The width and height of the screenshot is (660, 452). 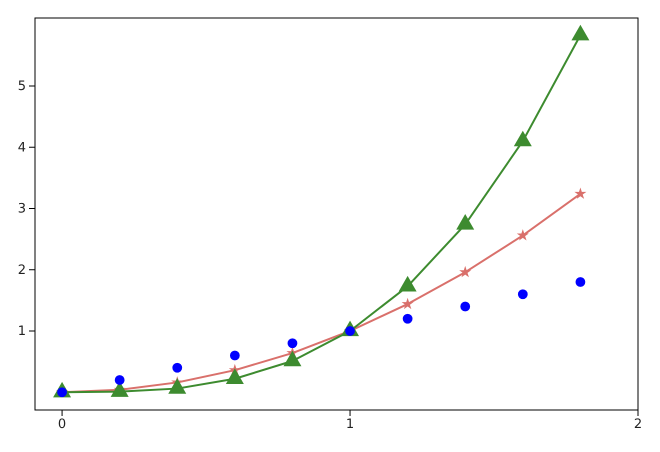 What do you see at coordinates (350, 424) in the screenshot?
I see `x-tick-label: 1` at bounding box center [350, 424].